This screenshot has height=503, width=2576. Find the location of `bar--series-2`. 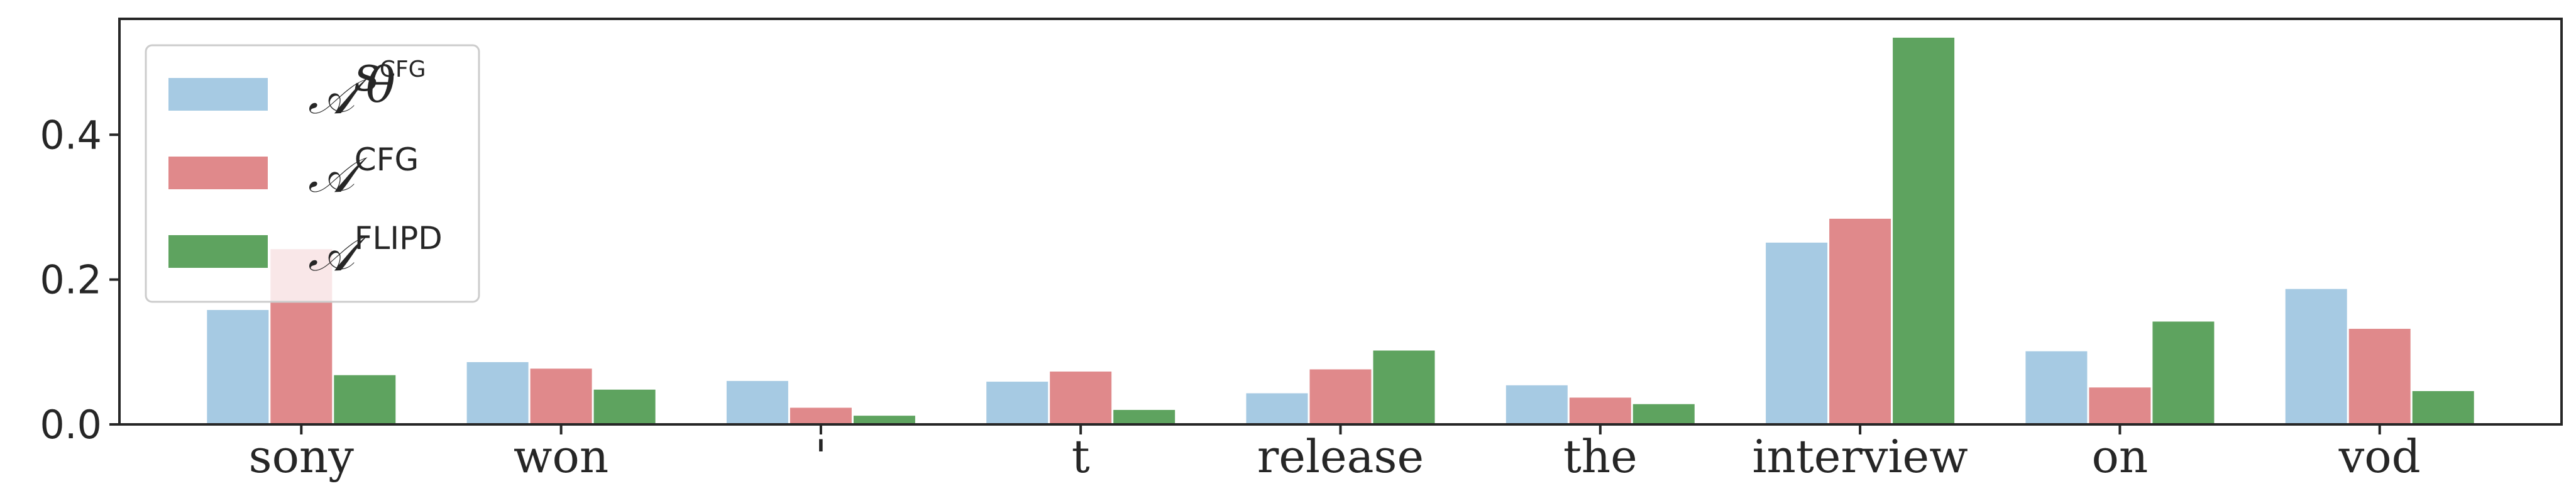

bar--series-2 is located at coordinates (821, 416).